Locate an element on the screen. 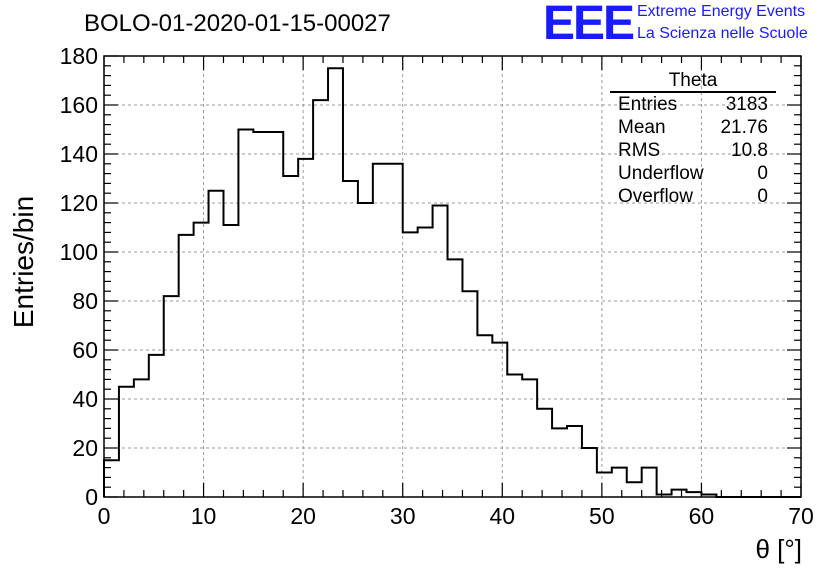 Image resolution: width=836 pixels, height=572 pixels. x-tick-label: 20 is located at coordinates (303, 516).